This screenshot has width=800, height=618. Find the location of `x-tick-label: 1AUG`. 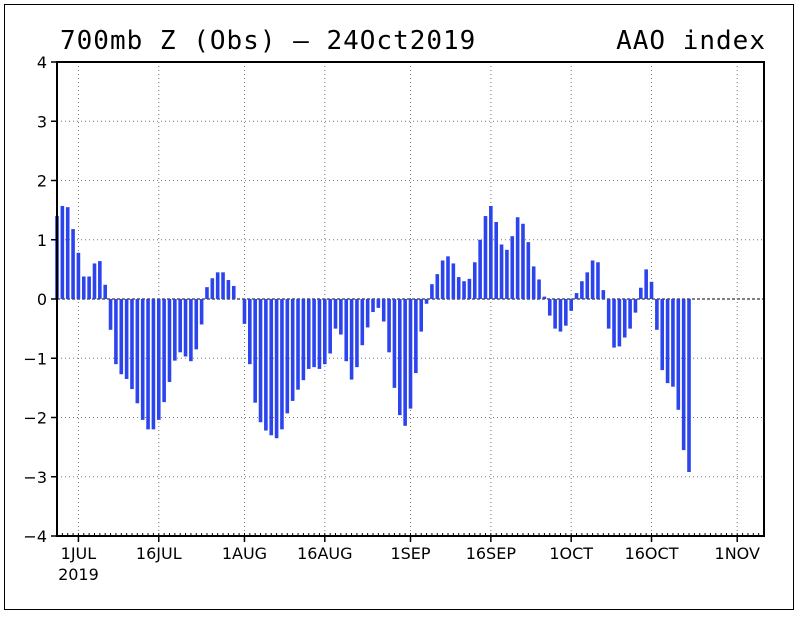

x-tick-label: 1AUG is located at coordinates (244, 553).